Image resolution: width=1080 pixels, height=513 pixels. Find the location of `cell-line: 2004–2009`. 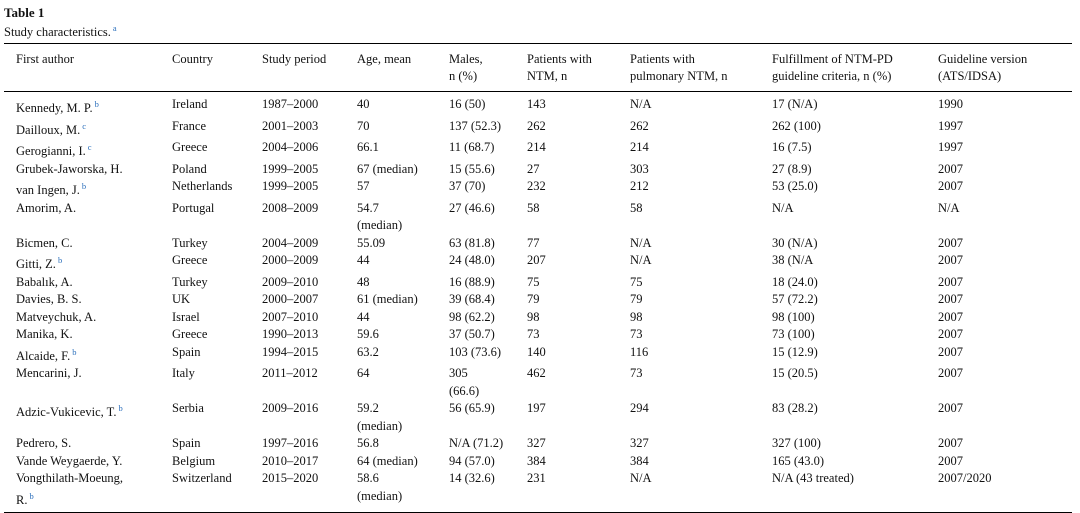

cell-line: 2004–2009 is located at coordinates (290, 242).